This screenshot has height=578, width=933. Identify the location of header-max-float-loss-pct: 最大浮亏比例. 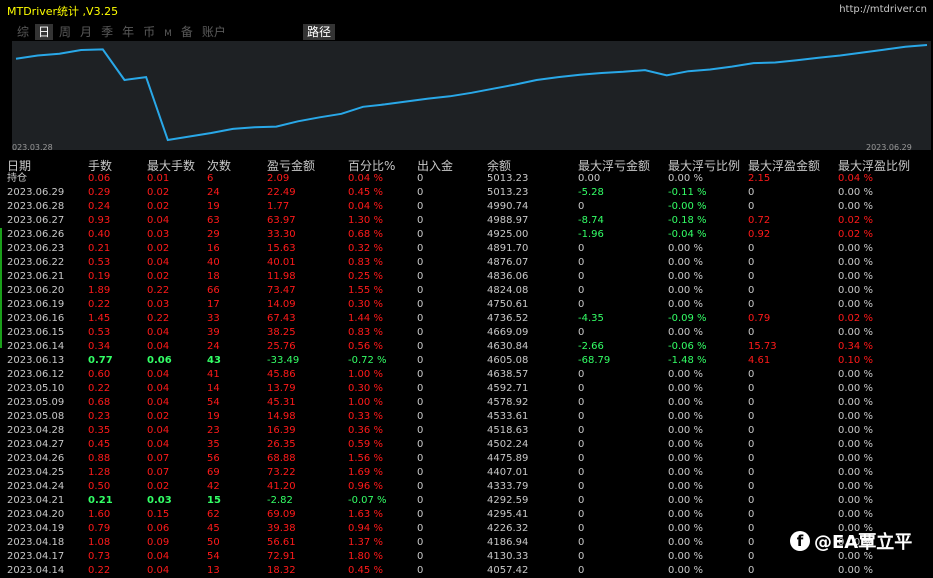
(704, 166).